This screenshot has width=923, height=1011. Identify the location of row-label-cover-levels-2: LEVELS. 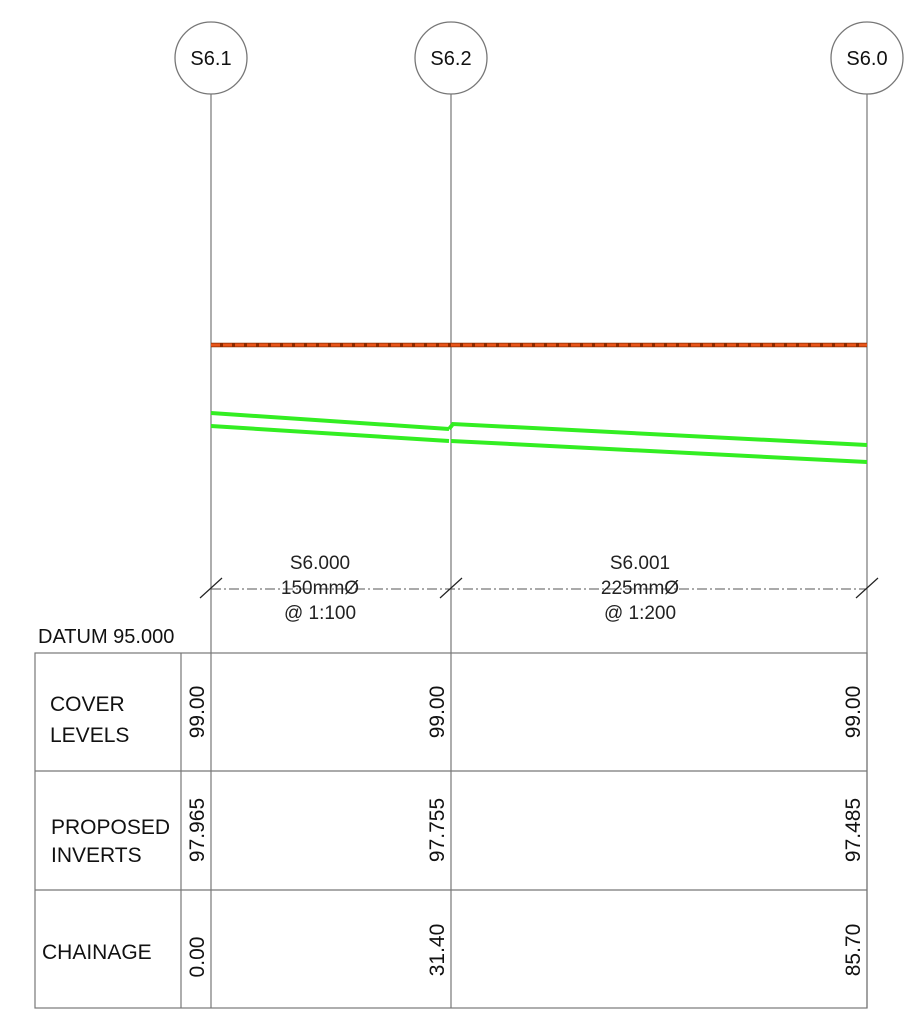
(89, 735).